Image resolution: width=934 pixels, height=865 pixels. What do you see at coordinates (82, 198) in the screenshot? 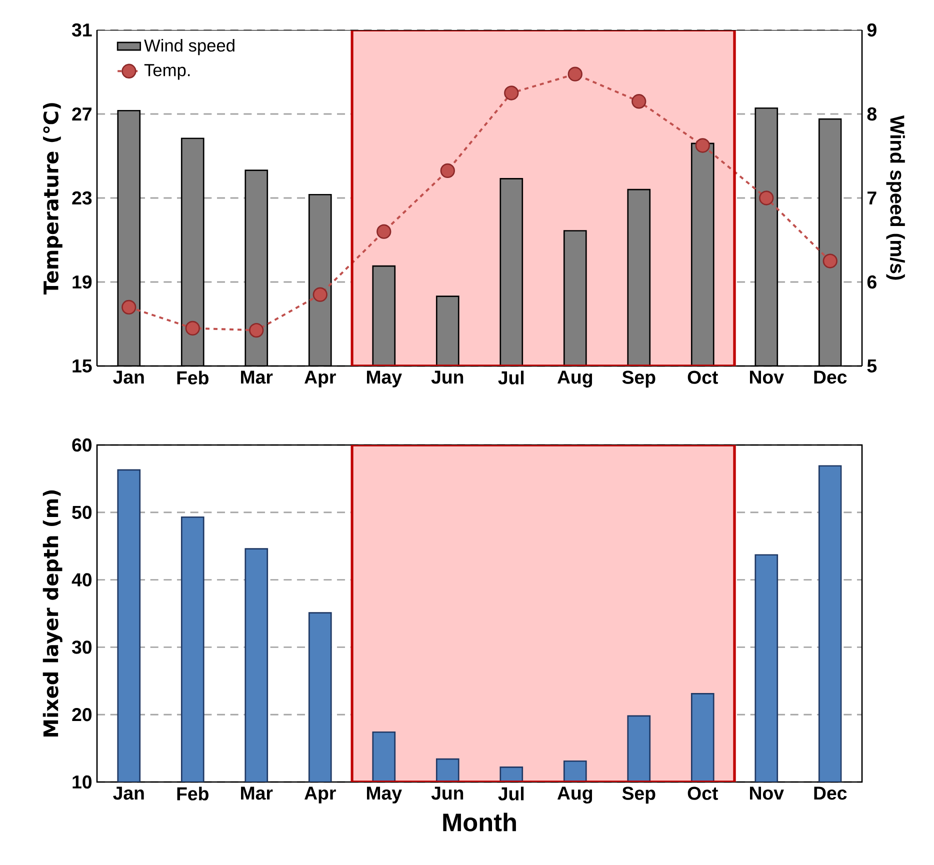
I see `y-tick-label: 23` at bounding box center [82, 198].